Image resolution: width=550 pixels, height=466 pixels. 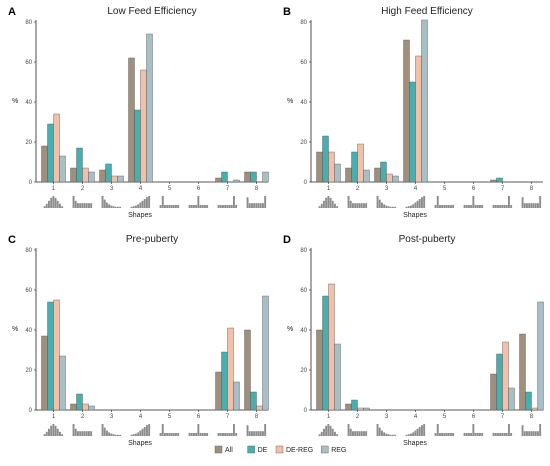 I want to click on panel-label: D, so click(x=287, y=240).